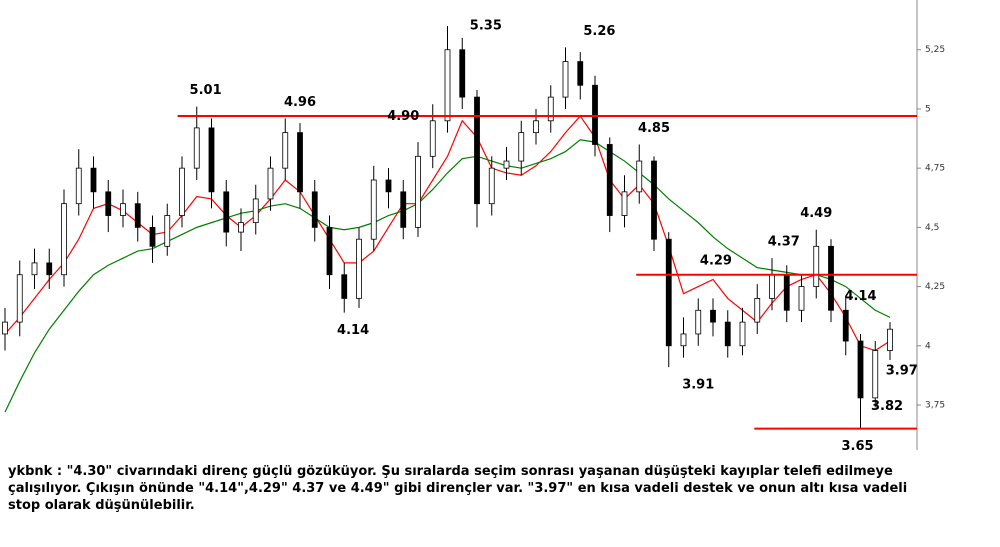 This screenshot has height=547, width=1000. What do you see at coordinates (698, 385) in the screenshot?
I see `annotation: 3.91` at bounding box center [698, 385].